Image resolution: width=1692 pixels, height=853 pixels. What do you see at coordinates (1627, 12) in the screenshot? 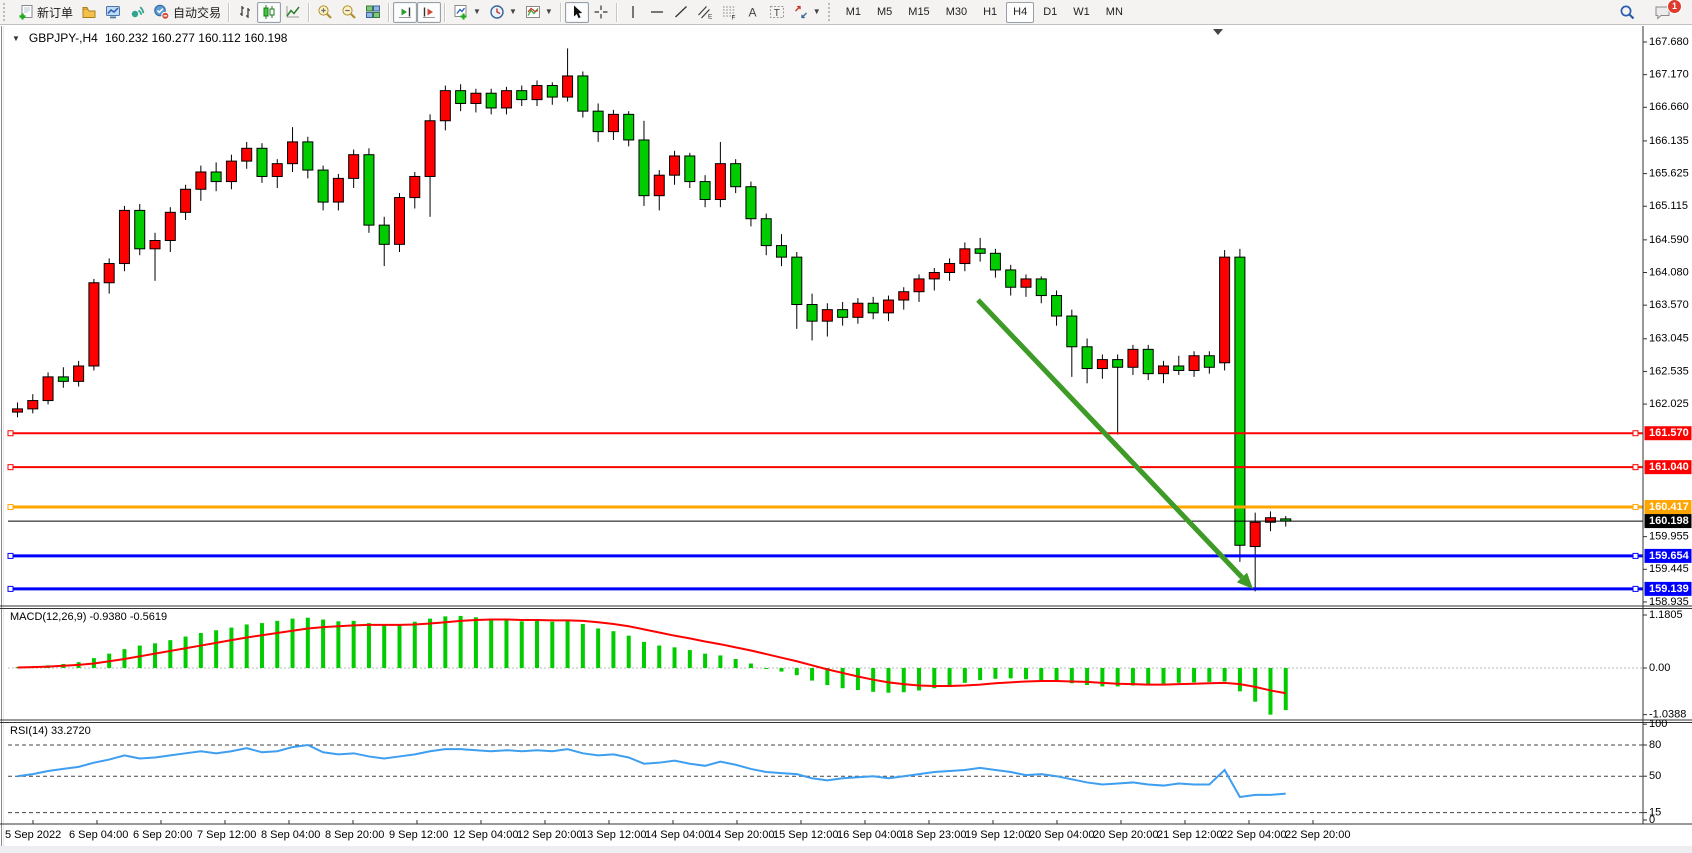
I see `search-button` at bounding box center [1627, 12].